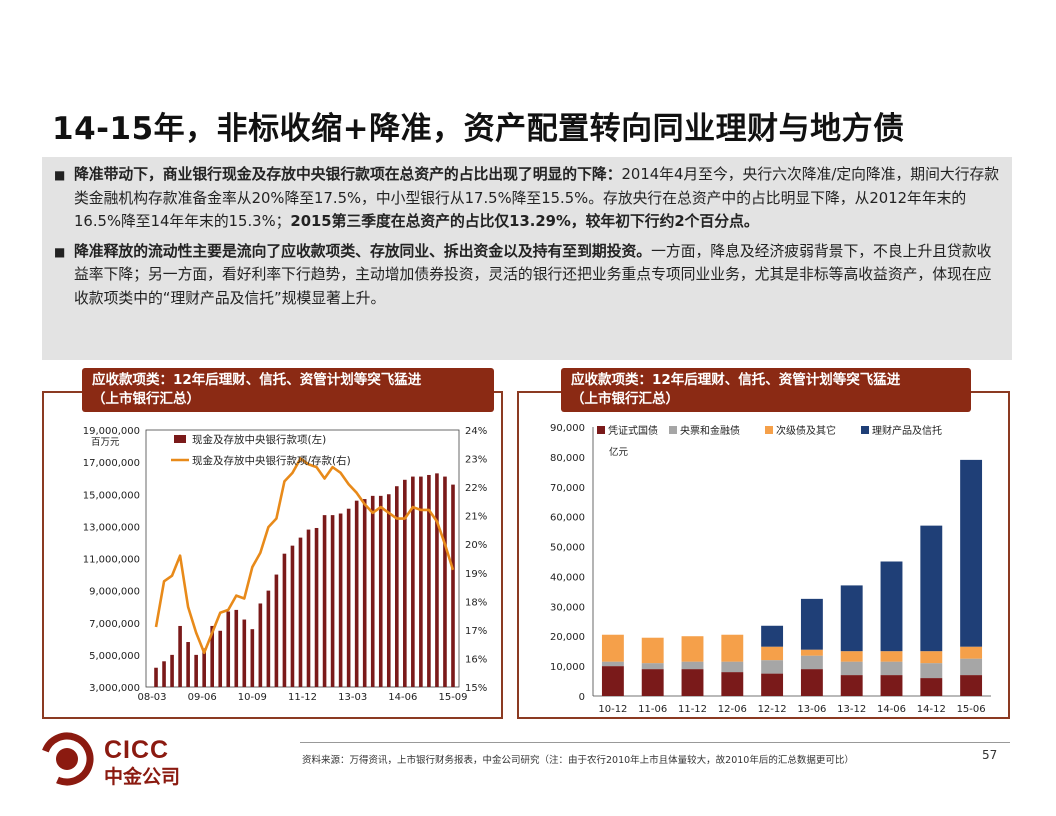 This screenshot has height=816, width=1056. Describe the element at coordinates (114, 624) in the screenshot. I see `y-tick-label: 7,000,000` at that location.